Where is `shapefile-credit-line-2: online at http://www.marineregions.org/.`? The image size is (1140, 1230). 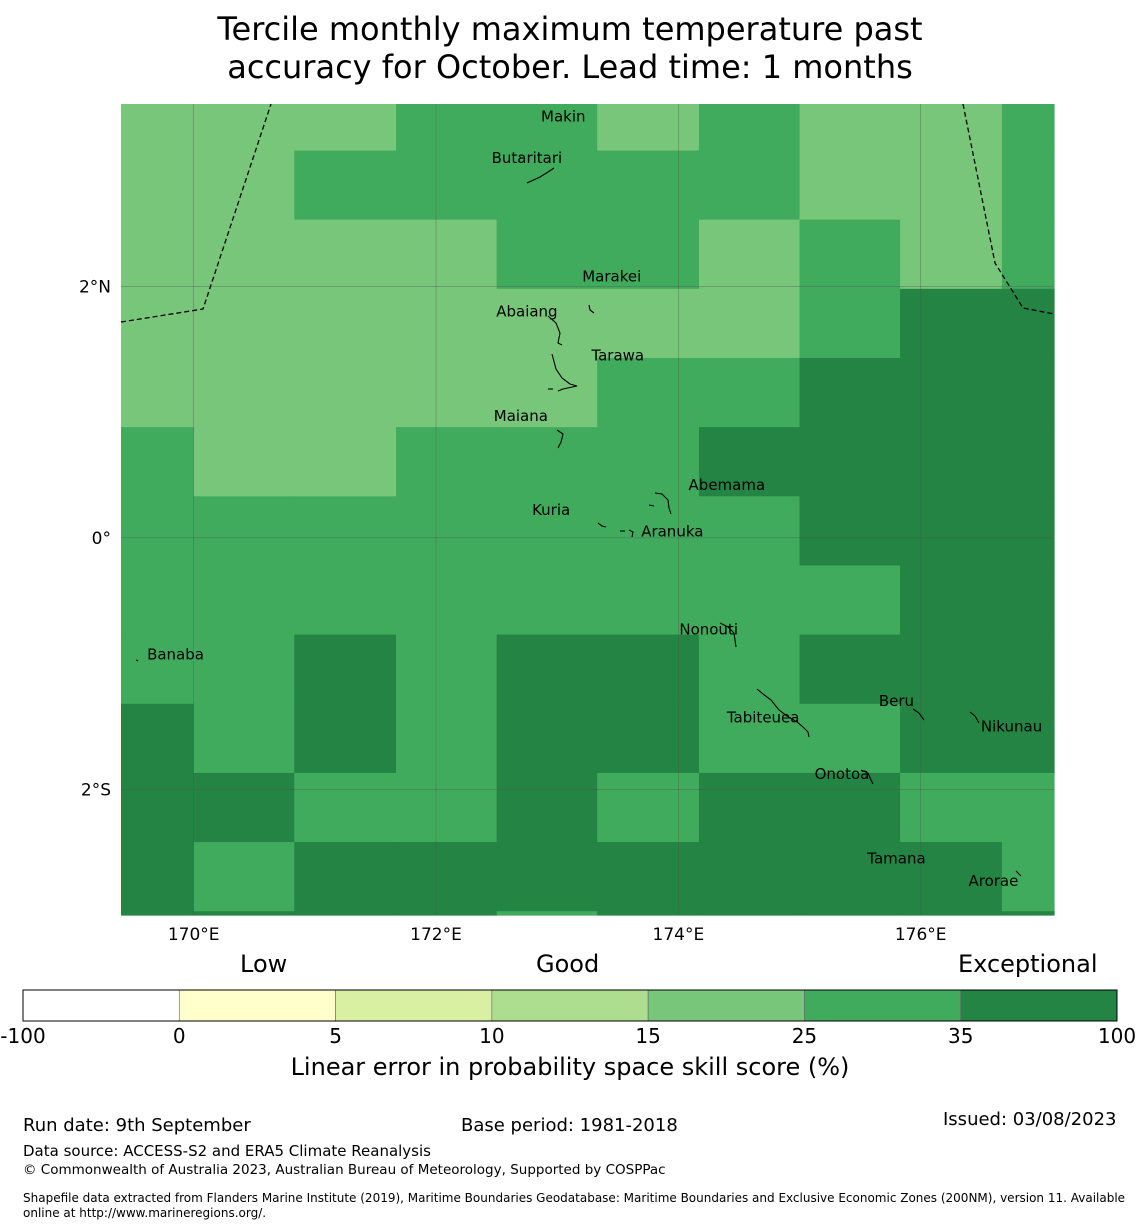 shapefile-credit-line-2: online at http://www.marineregions.org/. is located at coordinates (145, 1213).